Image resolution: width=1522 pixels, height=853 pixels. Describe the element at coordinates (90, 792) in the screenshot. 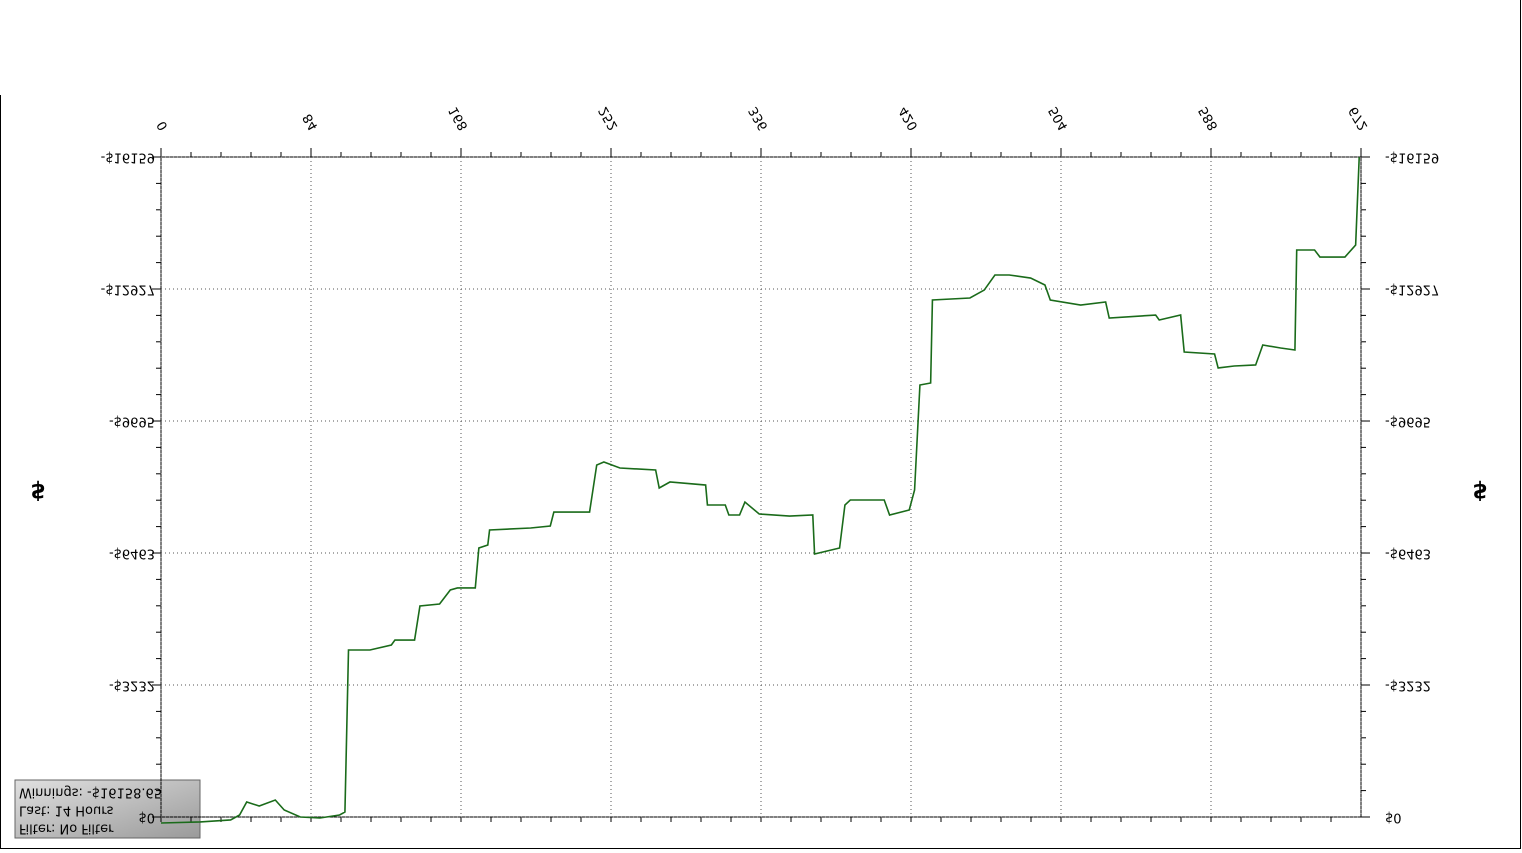

I see `info-text: Winnings: -$16158.65` at that location.